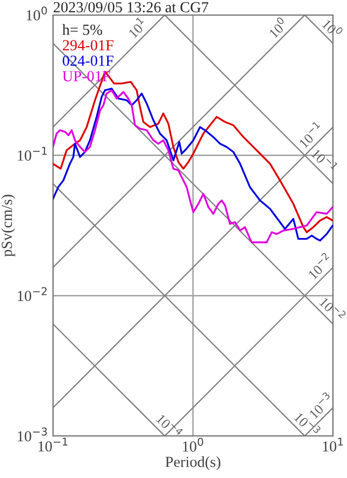  Describe the element at coordinates (131, 7) in the screenshot. I see `chart-title: 2023/09/05 13:26 at CG7` at that location.